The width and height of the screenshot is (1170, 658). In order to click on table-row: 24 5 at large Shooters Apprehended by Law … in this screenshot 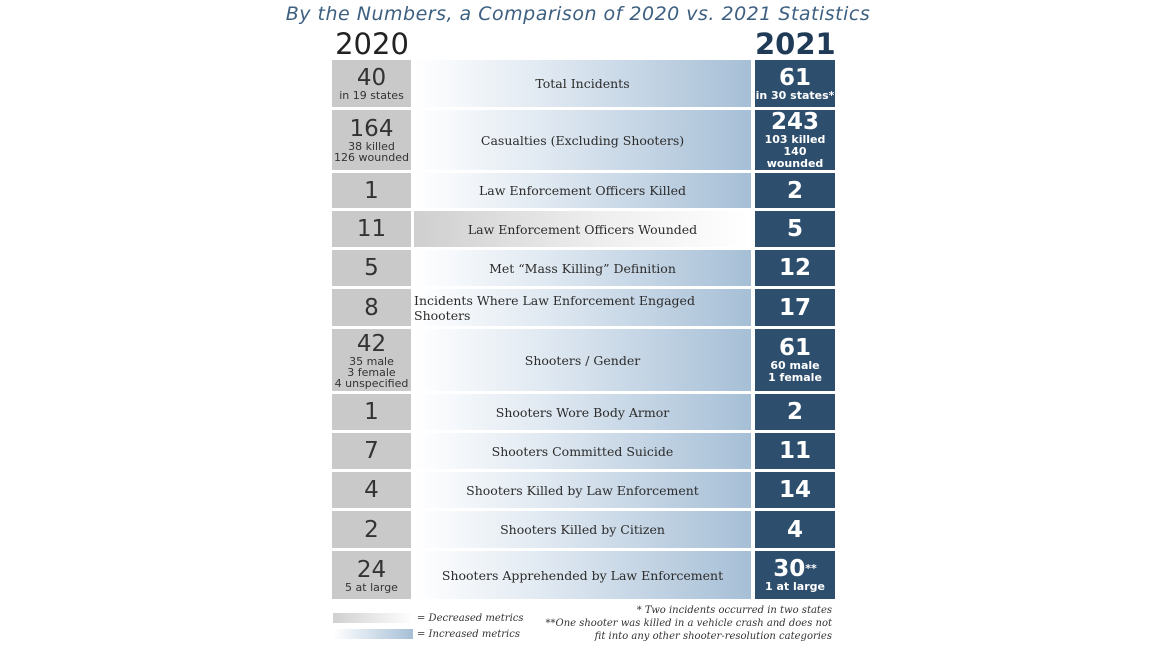, I will do `click(583, 575)`.